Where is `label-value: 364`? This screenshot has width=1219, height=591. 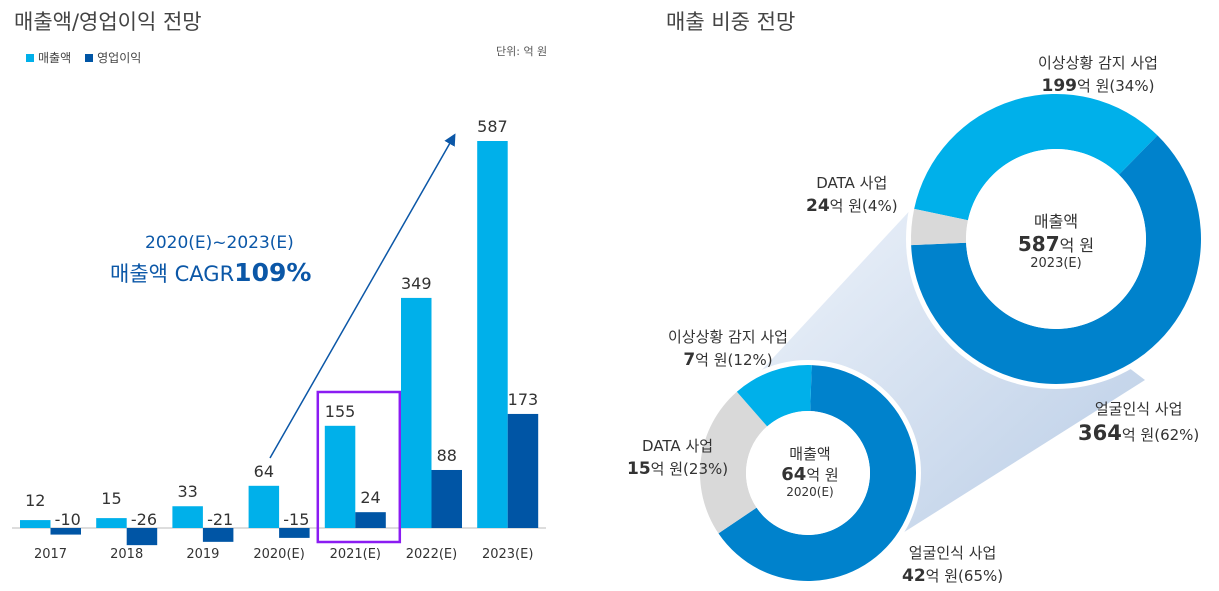 label-value: 364 is located at coordinates (1100, 433).